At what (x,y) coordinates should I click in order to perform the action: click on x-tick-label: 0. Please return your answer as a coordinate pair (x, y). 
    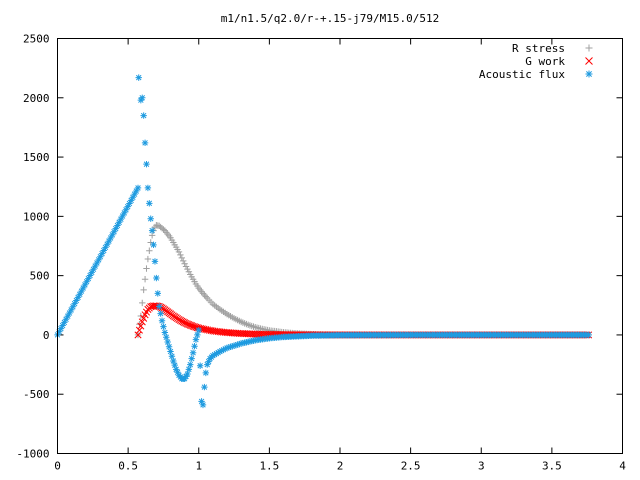
    Looking at the image, I should click on (57, 466).